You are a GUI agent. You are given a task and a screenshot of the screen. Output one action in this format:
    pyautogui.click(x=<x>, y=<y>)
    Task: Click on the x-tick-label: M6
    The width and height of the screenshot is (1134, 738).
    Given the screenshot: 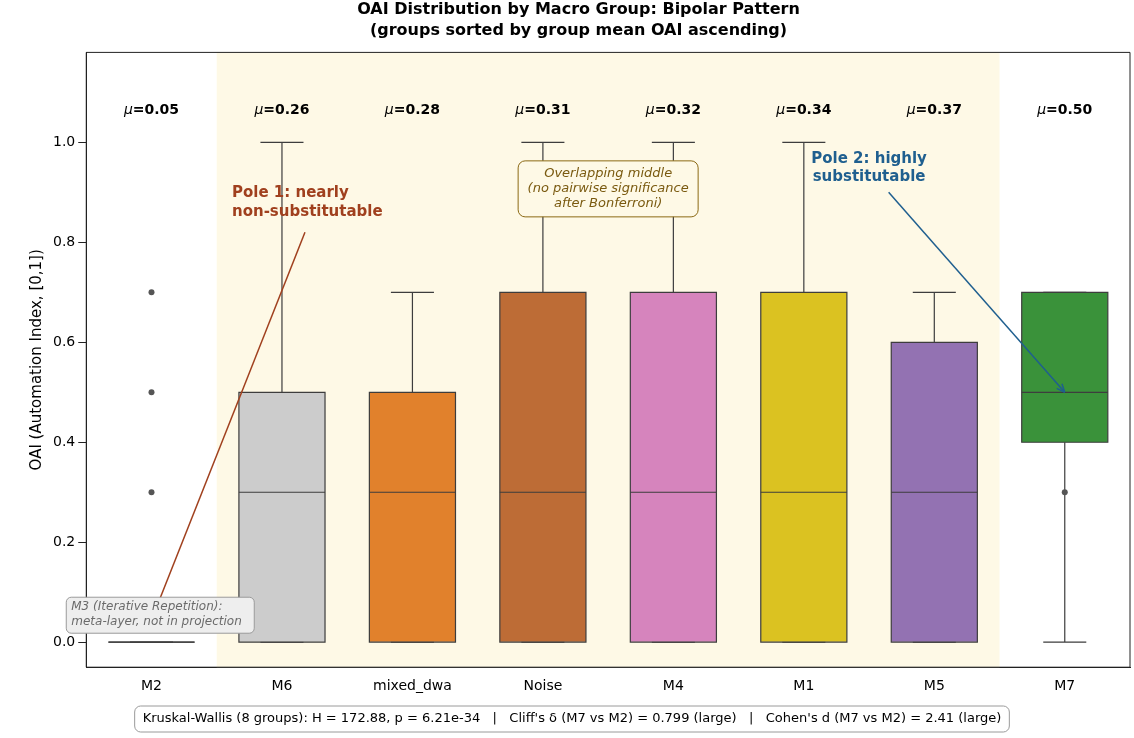 What is the action you would take?
    pyautogui.click(x=282, y=685)
    